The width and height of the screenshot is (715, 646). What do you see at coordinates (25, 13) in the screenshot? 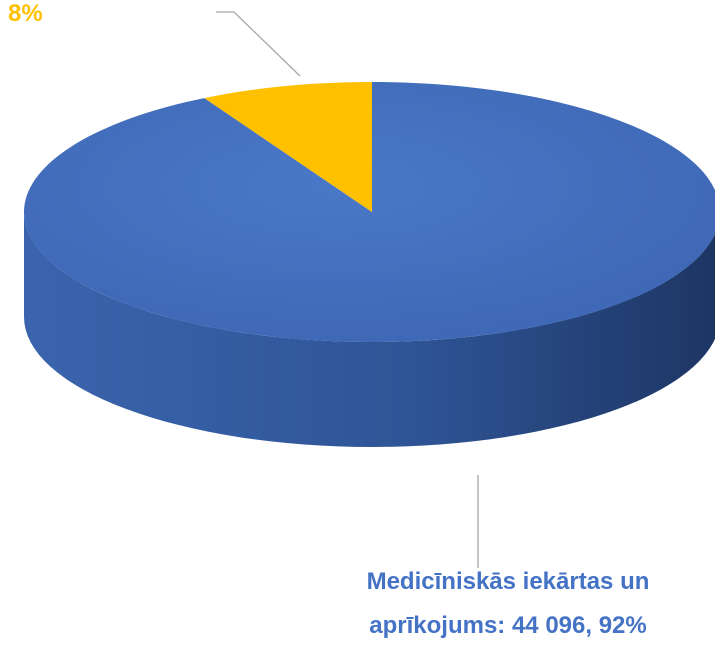
I see `data-label: 8%` at bounding box center [25, 13].